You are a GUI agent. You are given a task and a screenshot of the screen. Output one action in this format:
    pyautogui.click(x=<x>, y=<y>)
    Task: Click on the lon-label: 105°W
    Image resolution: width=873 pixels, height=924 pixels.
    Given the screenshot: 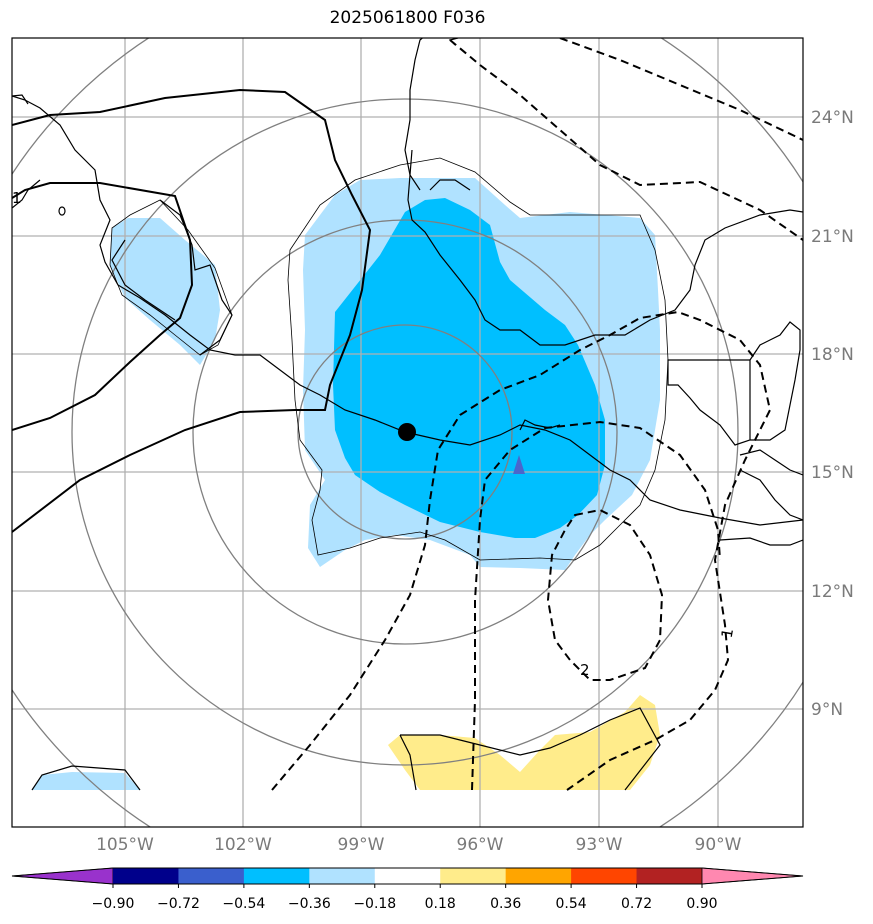 What is the action you would take?
    pyautogui.click(x=125, y=845)
    